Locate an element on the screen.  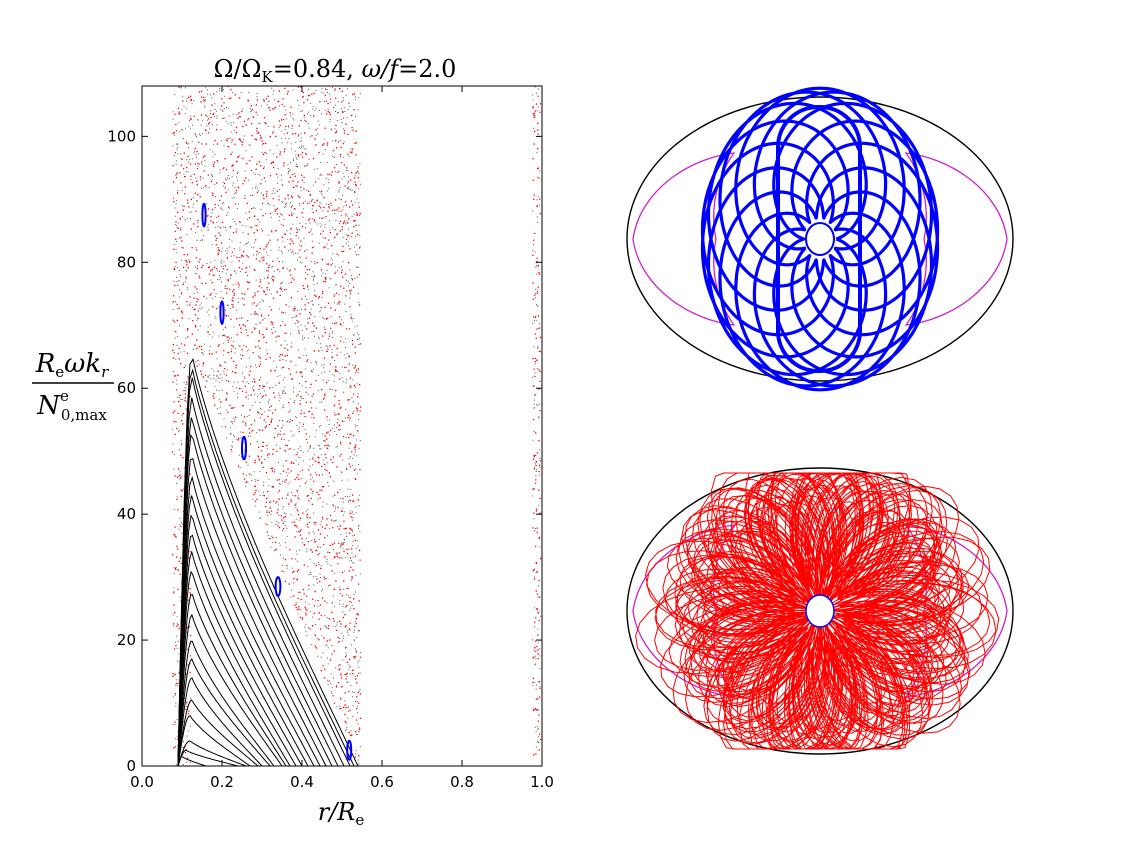
ray-path-diagram-bottom is located at coordinates (820, 611).